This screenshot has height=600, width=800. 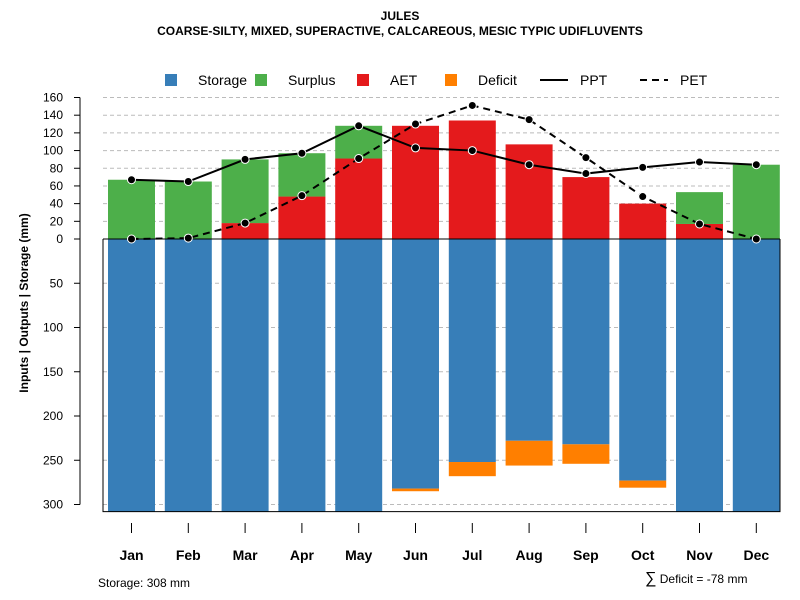 I want to click on y-tick-label: 200, so click(x=53, y=416).